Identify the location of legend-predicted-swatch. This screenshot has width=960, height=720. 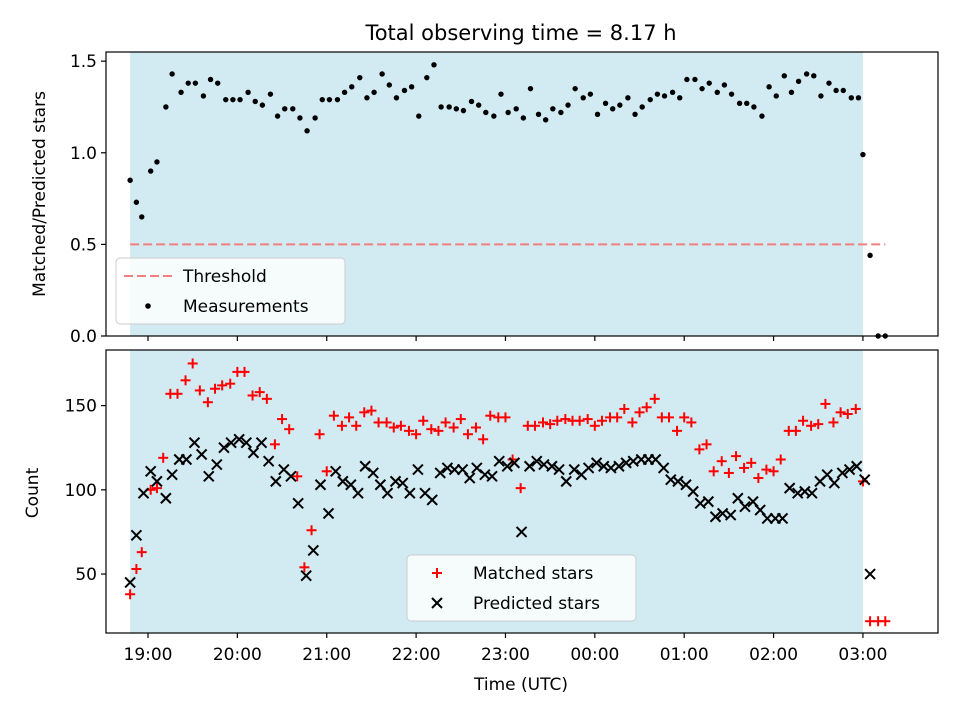
(437, 603).